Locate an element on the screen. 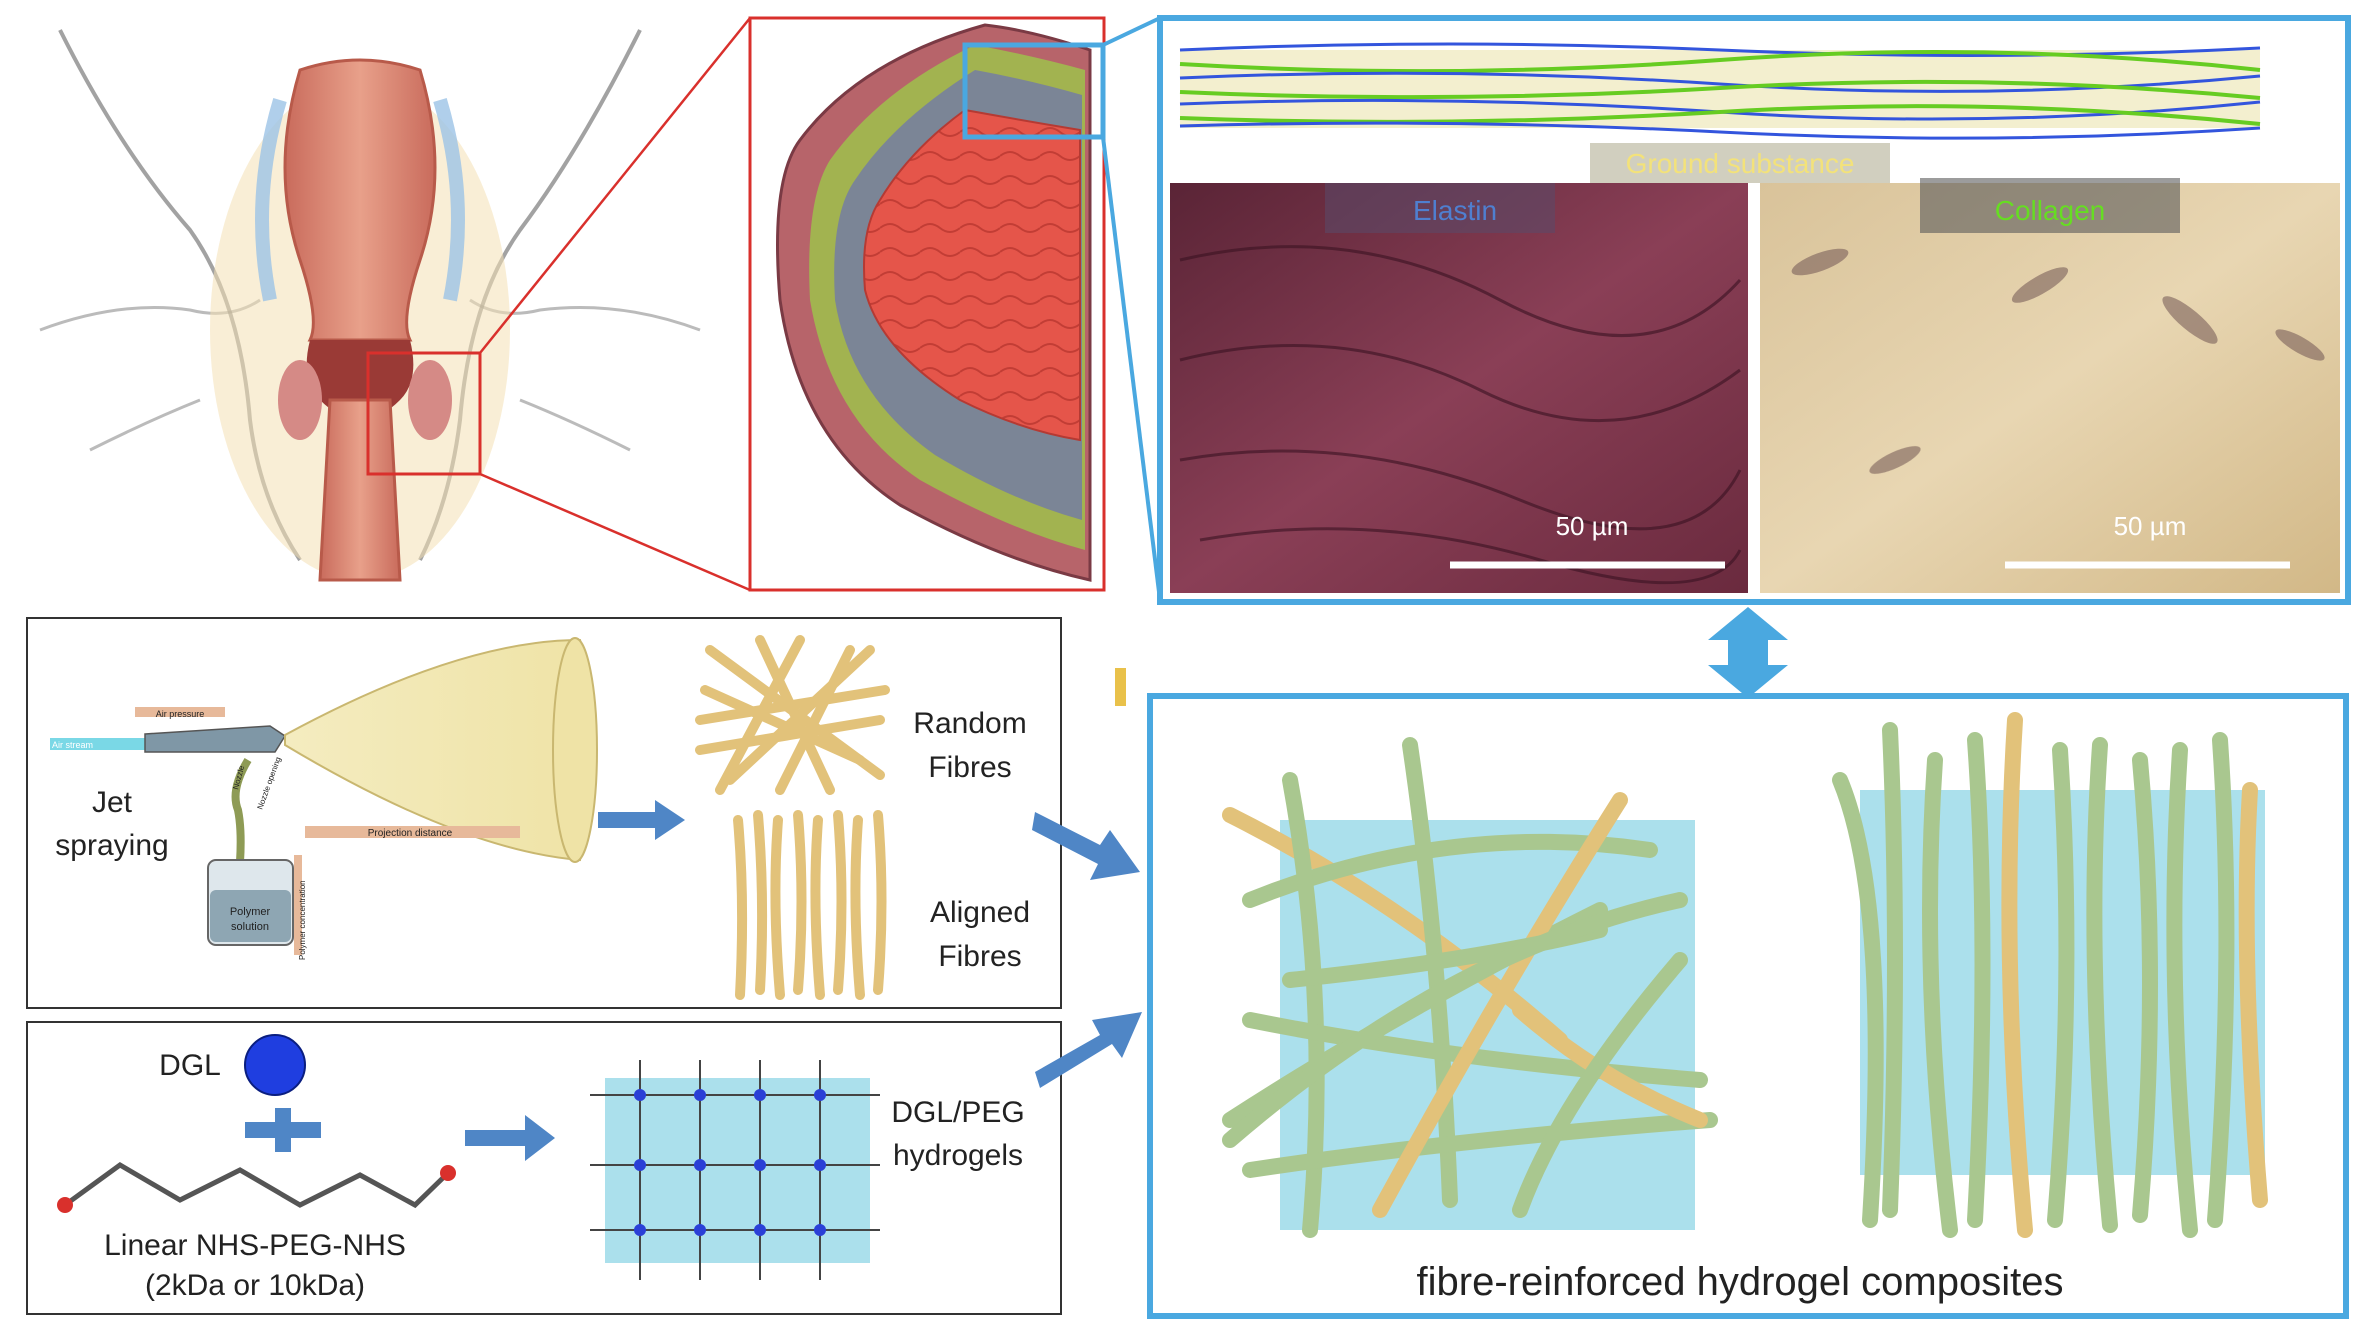  aligned-fibres-icon is located at coordinates (810, 905).